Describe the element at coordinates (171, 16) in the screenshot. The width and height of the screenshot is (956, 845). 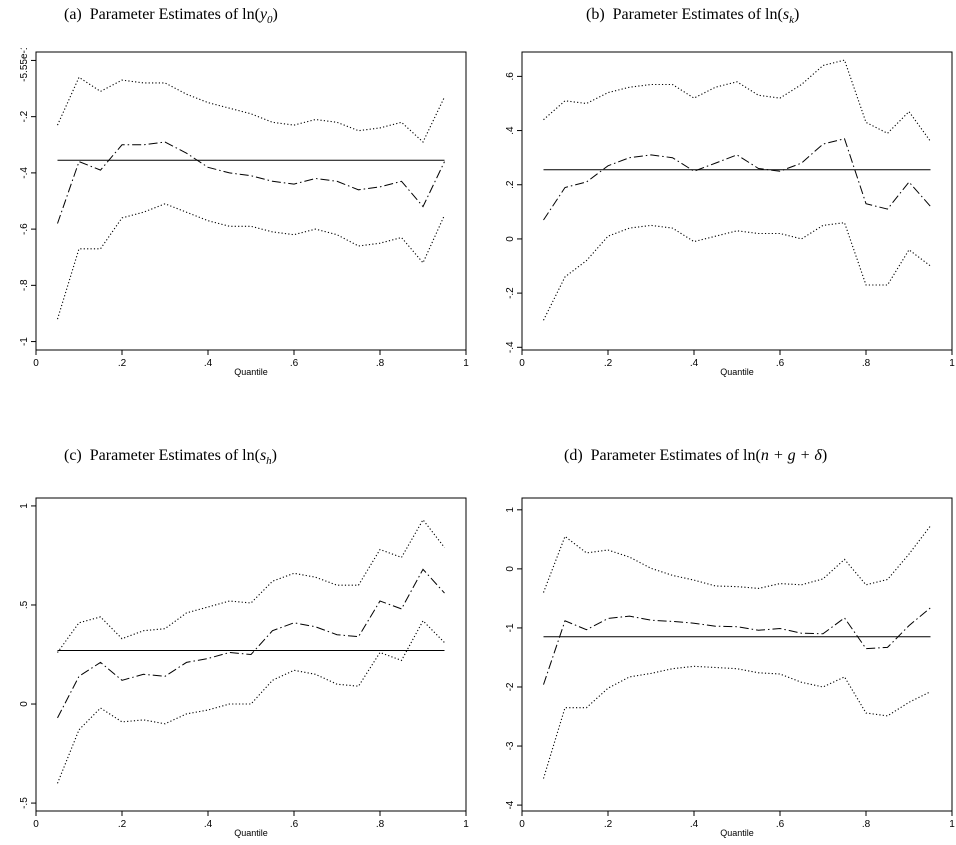
I see `chart-title-a: (a) Parameter Estimates of ln(y0)` at that location.